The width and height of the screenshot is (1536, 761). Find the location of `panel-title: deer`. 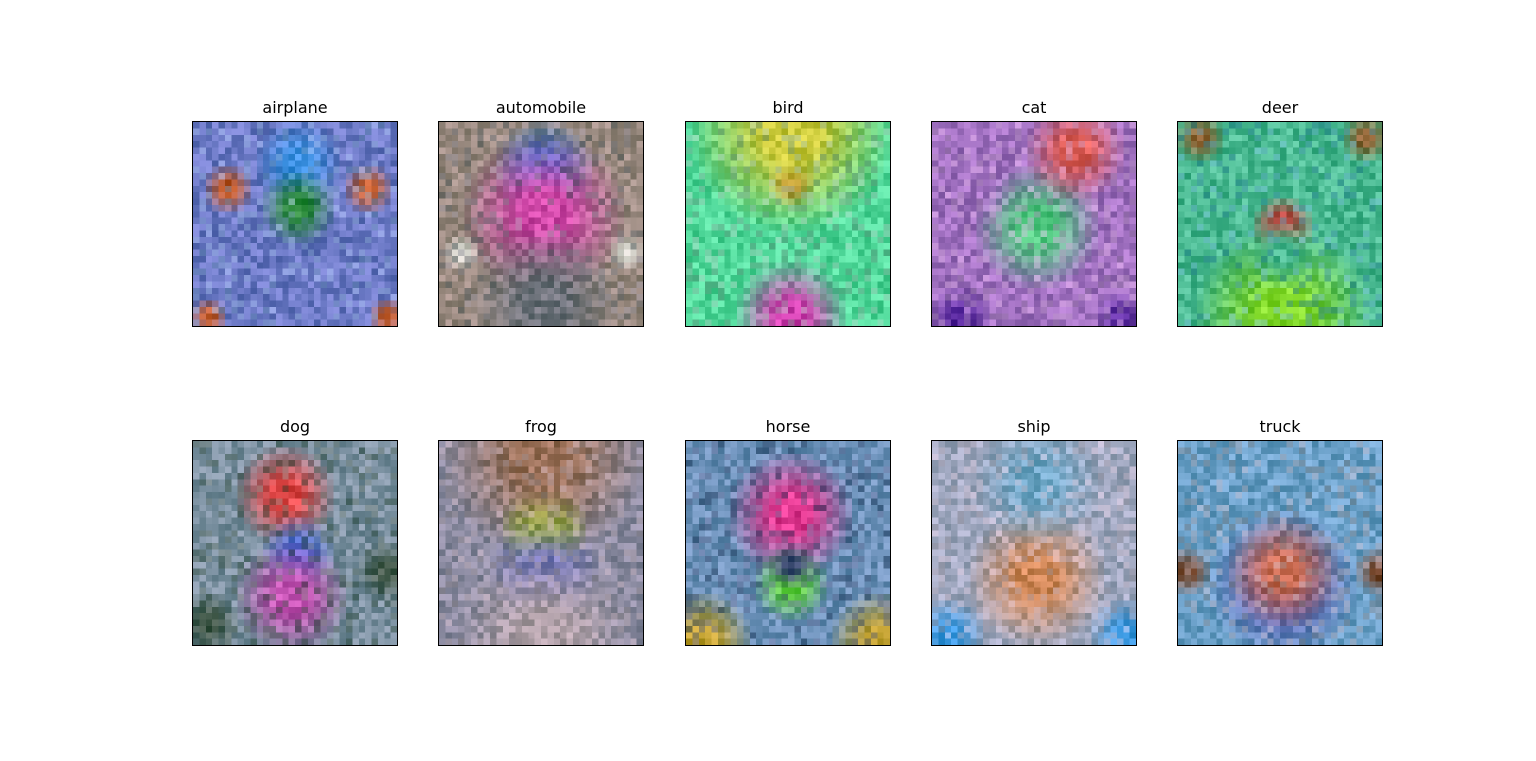

panel-title: deer is located at coordinates (1280, 107).